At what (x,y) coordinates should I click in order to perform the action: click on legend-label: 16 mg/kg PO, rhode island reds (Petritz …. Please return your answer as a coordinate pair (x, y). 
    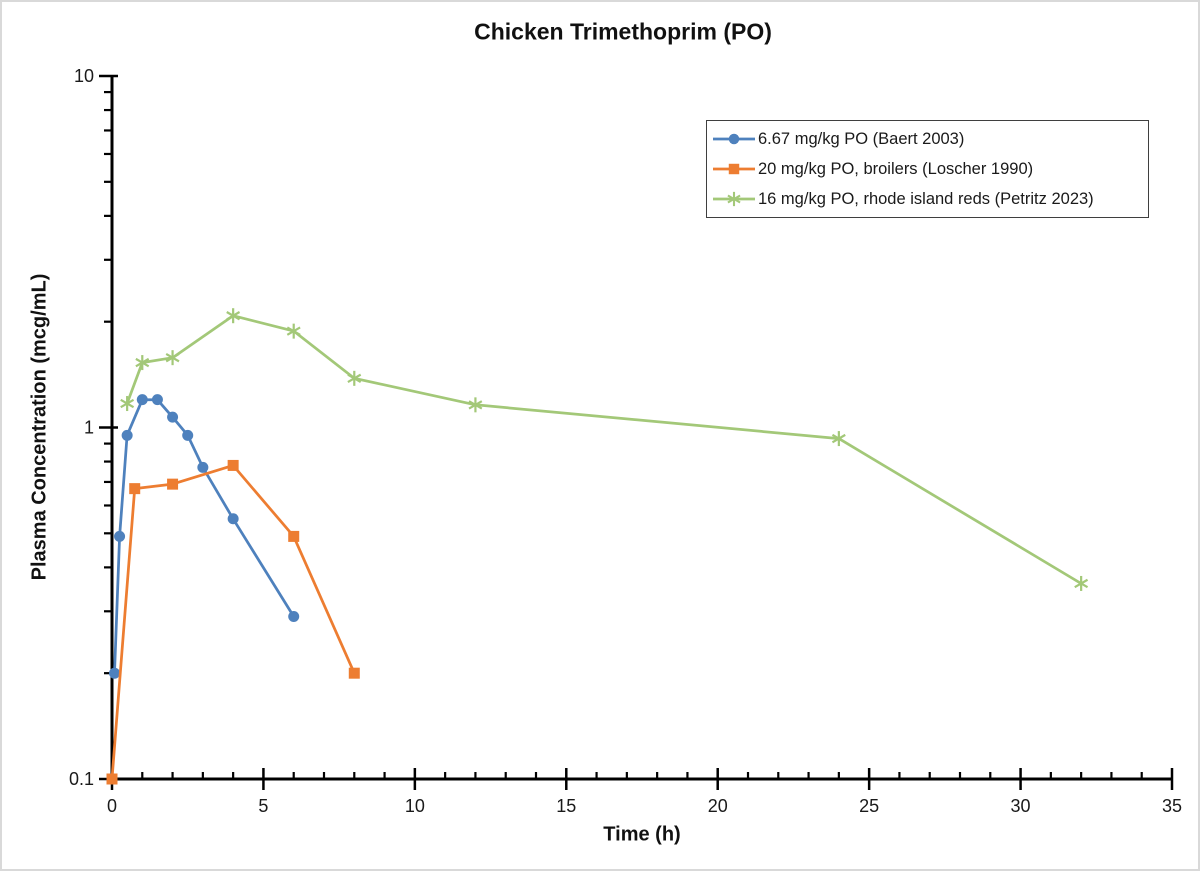
    Looking at the image, I should click on (926, 198).